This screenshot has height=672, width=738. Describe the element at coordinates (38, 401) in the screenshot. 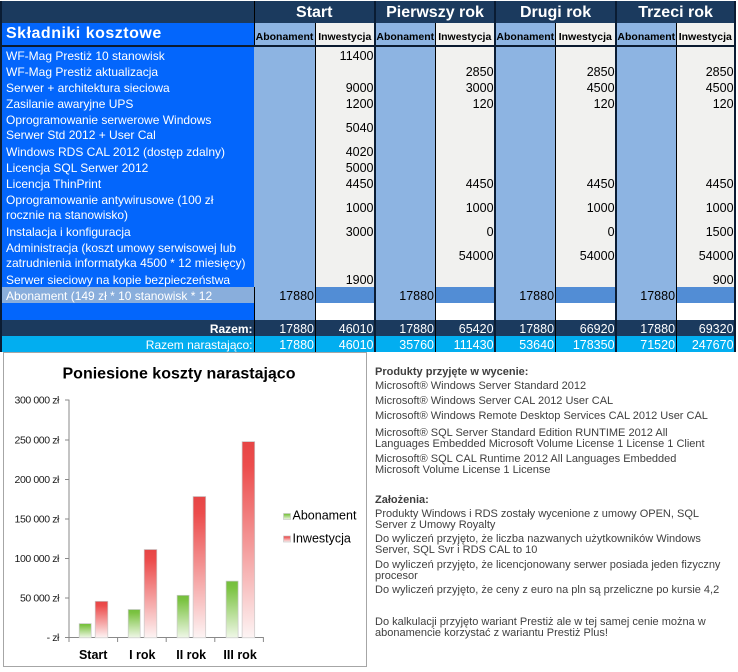

I see `svg-text: 300 000 zł` at that location.